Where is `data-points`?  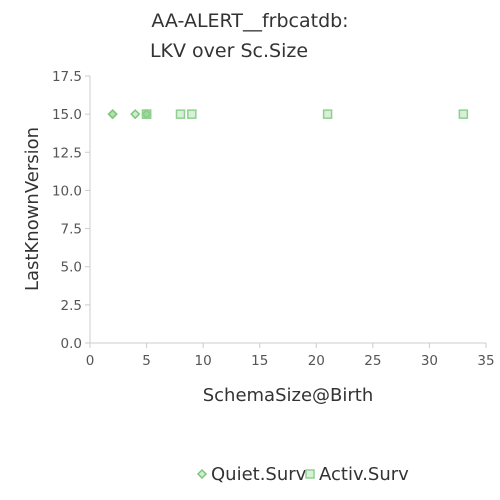
data-points is located at coordinates (288, 114).